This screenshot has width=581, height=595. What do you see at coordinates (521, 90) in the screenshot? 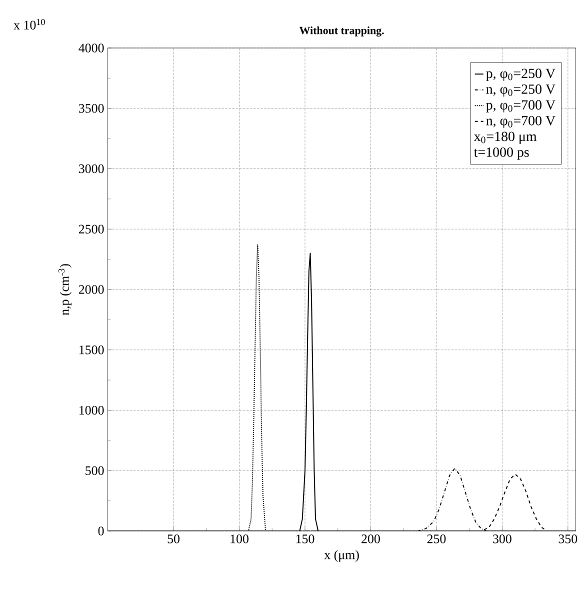
I see `legend-label: n, φ$_{0}$=250 V` at bounding box center [521, 90].